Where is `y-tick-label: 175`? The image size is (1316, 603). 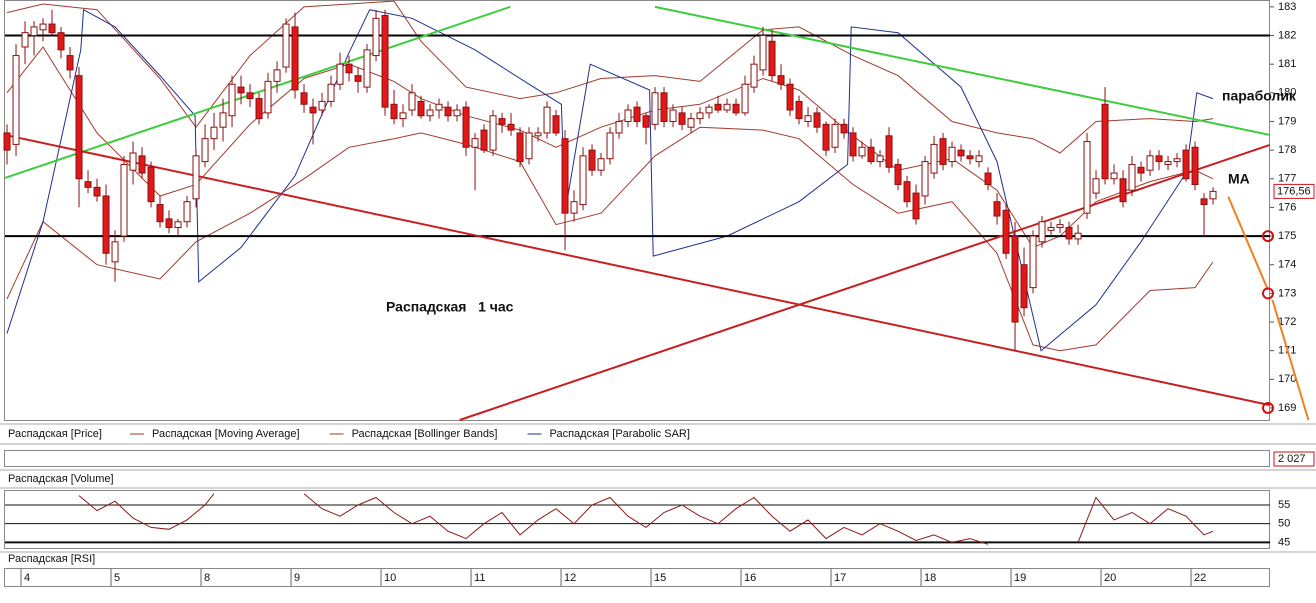
y-tick-label: 175 is located at coordinates (1287, 236).